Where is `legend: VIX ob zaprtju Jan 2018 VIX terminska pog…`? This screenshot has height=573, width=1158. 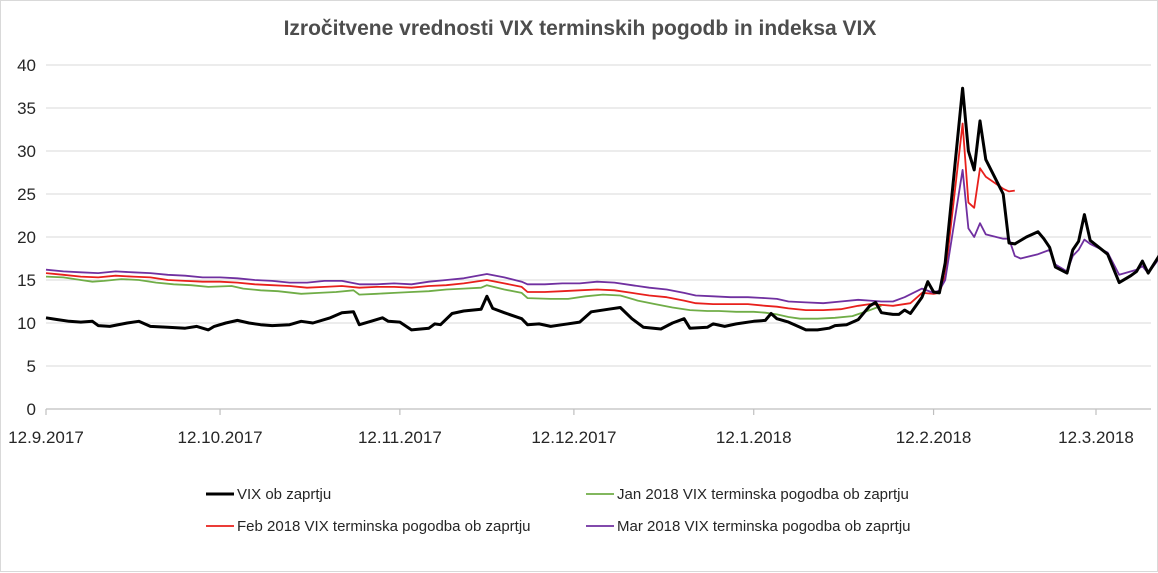 legend: VIX ob zaprtju Jan 2018 VIX terminska pog… is located at coordinates (558, 510).